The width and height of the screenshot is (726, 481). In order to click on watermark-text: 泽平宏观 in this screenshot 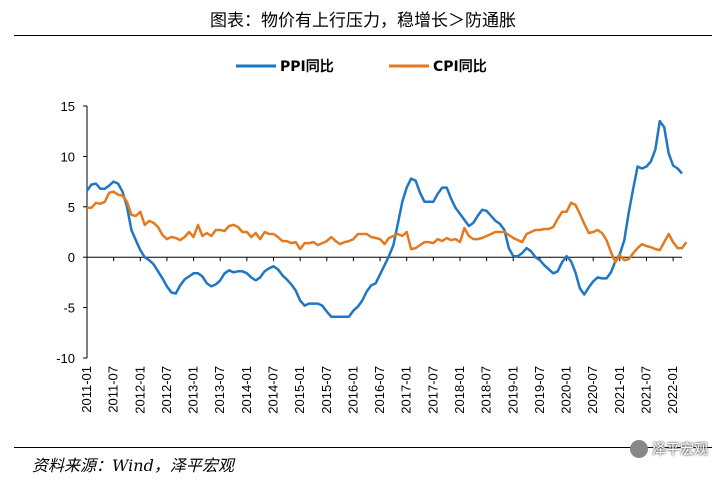, I will do `click(680, 450)`.